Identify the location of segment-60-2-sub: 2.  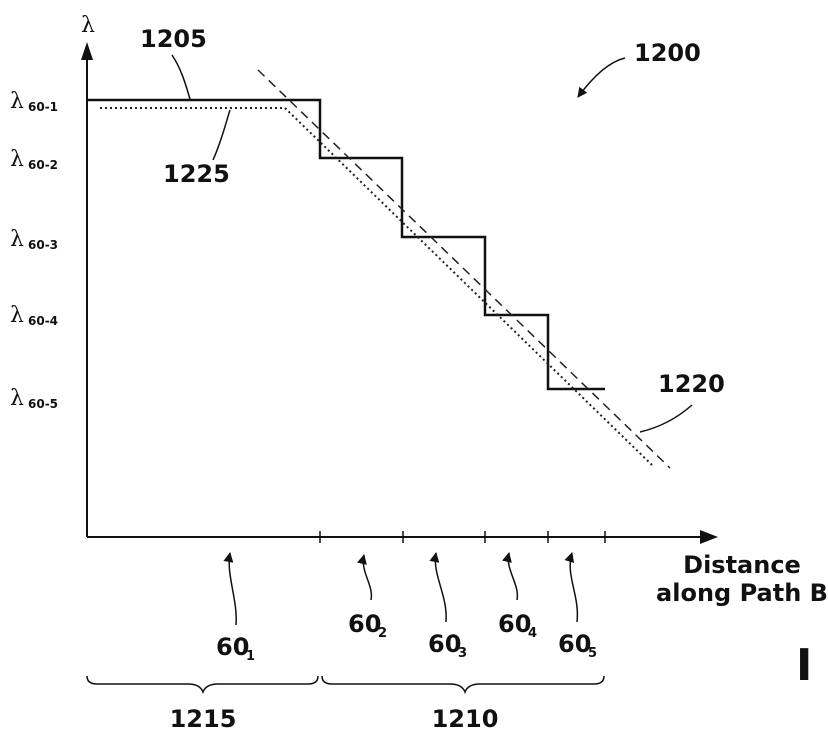
(382, 633).